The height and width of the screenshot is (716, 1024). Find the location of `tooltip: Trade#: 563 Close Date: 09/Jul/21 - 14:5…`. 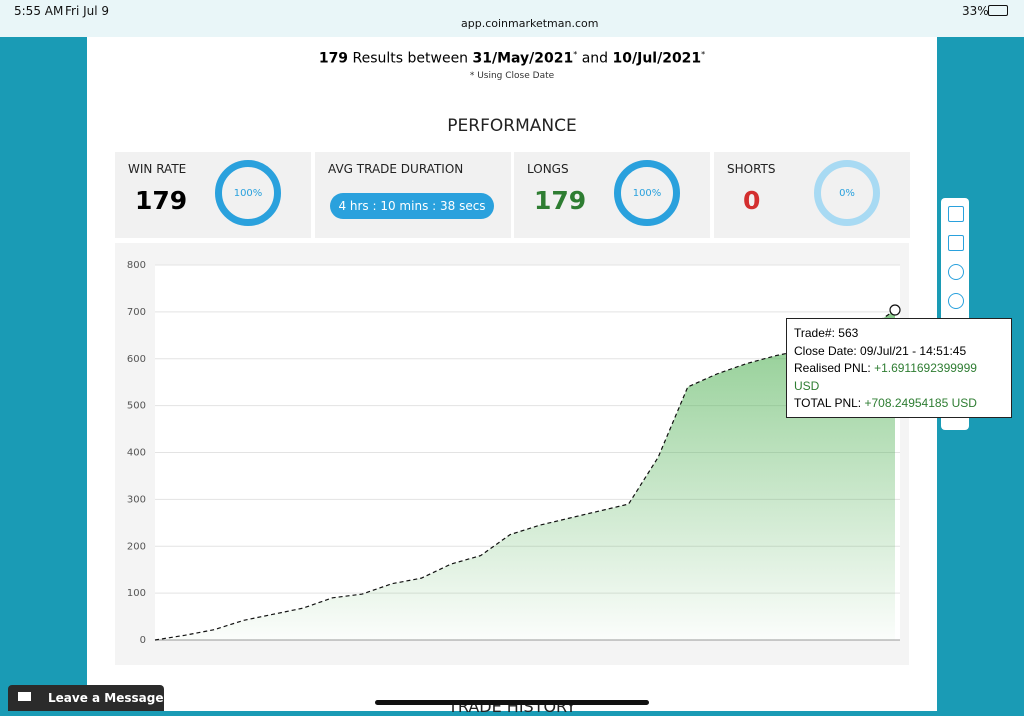

tooltip: Trade#: 563 Close Date: 09/Jul/21 - 14:5… is located at coordinates (899, 368).